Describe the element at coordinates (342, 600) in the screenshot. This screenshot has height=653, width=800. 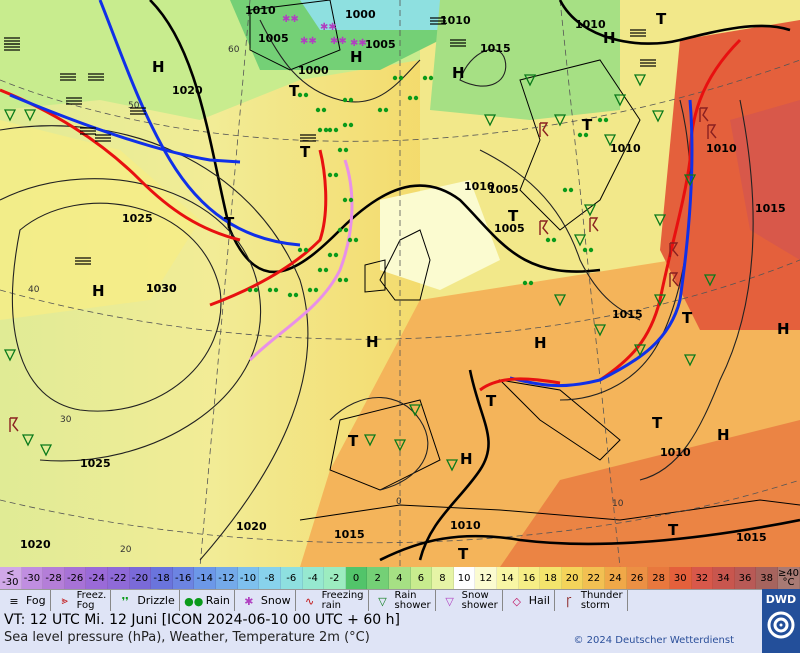
I see `legend-label: Freezing rain` at that location.